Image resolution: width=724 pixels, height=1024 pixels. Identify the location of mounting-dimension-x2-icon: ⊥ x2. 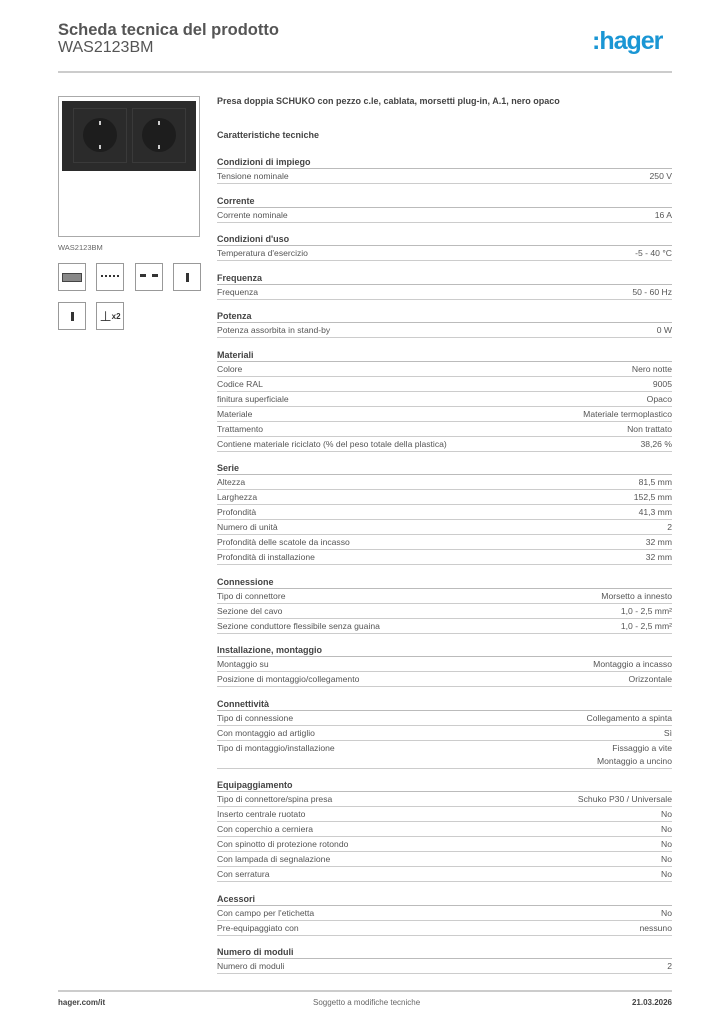
(110, 316).